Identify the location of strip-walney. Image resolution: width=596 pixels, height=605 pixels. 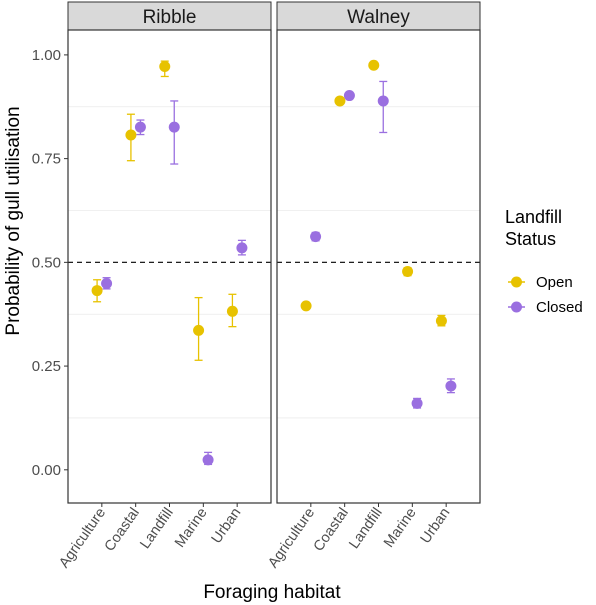
(378, 16).